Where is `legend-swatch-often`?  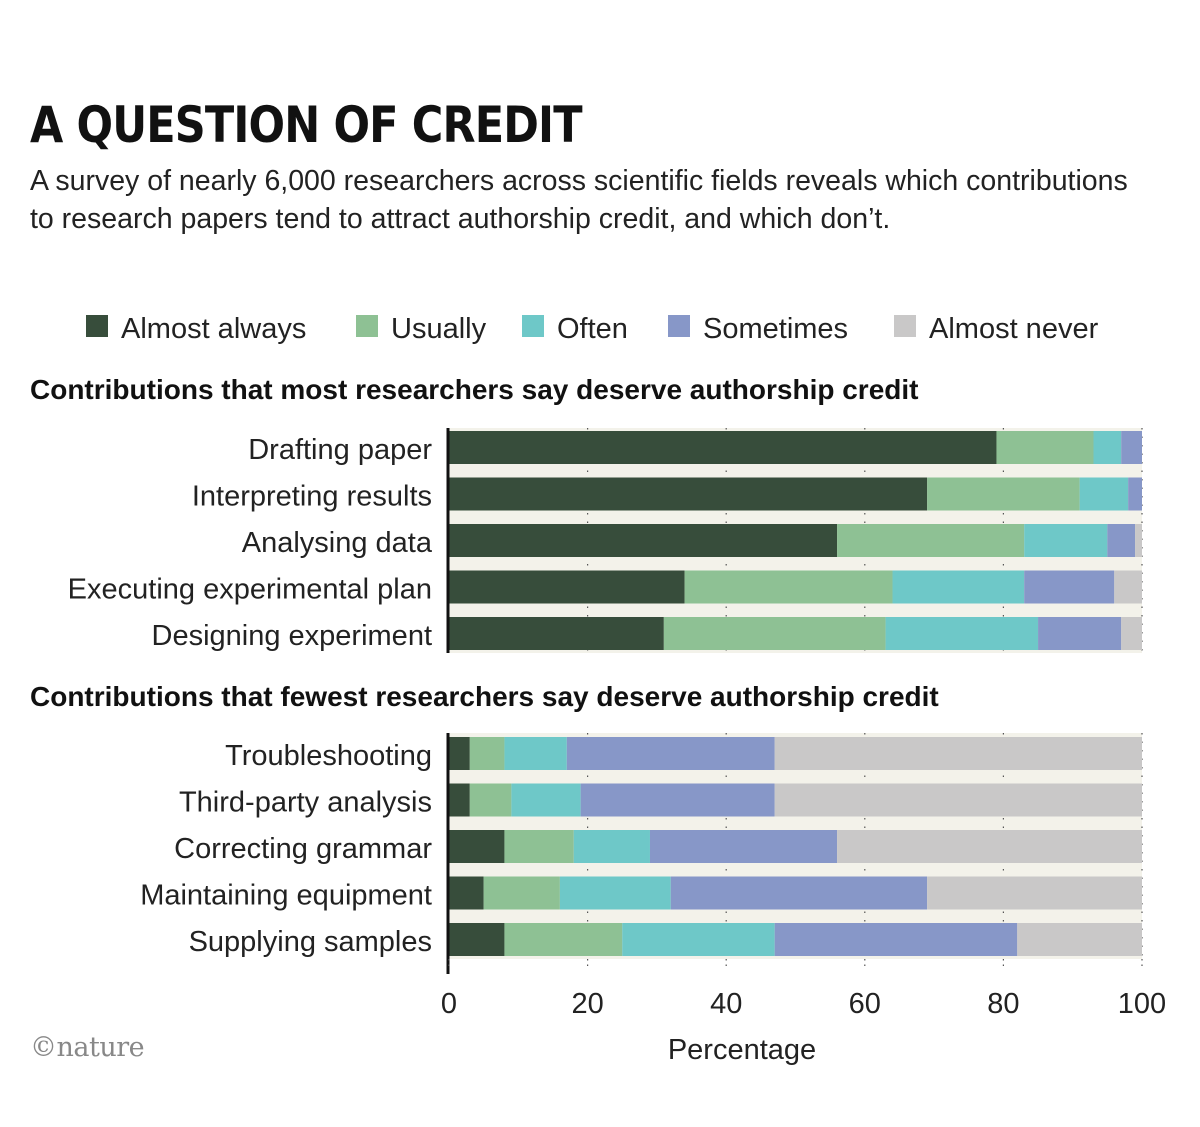 legend-swatch-often is located at coordinates (533, 326).